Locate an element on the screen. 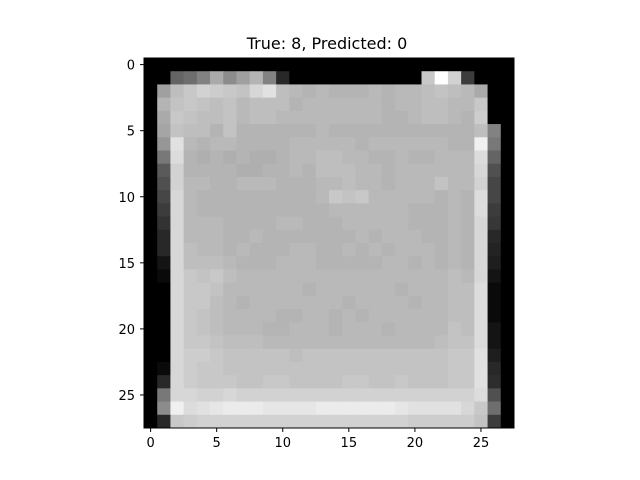  y-tick-label: 15 is located at coordinates (126, 264).